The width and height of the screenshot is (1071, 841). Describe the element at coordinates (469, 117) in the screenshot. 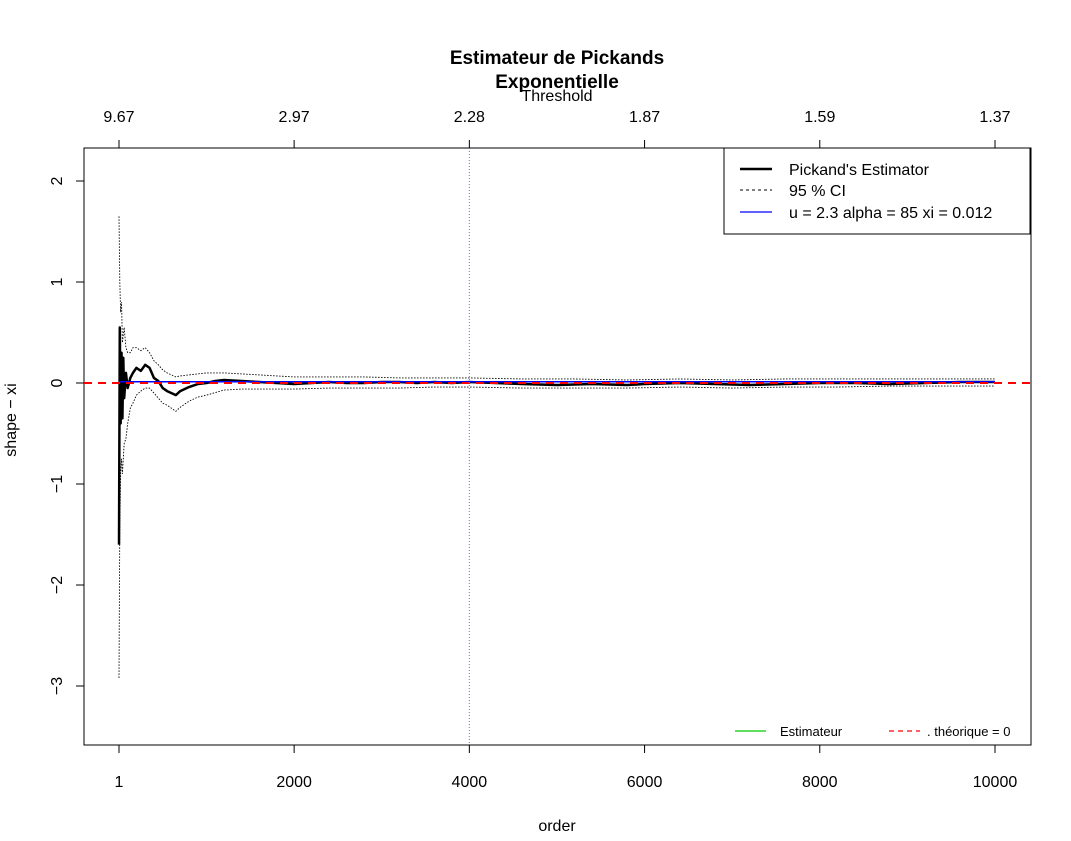

I see `top-tick-label: 2.28` at that location.